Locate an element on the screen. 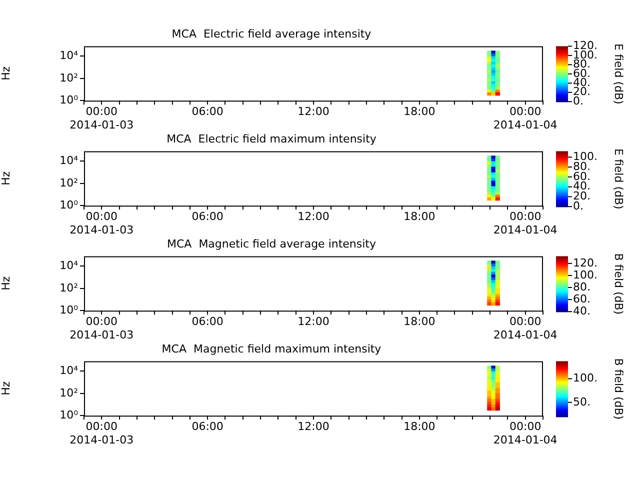 This screenshot has height=480, width=640. chart-title: MCA Electric field average intensity is located at coordinates (272, 33).